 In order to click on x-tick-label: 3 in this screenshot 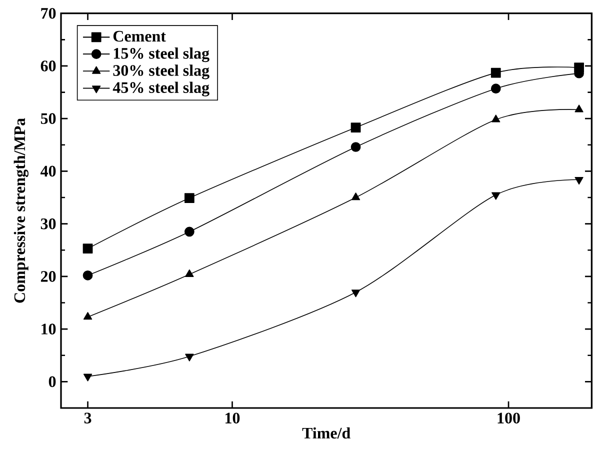, I will do `click(88, 418)`.